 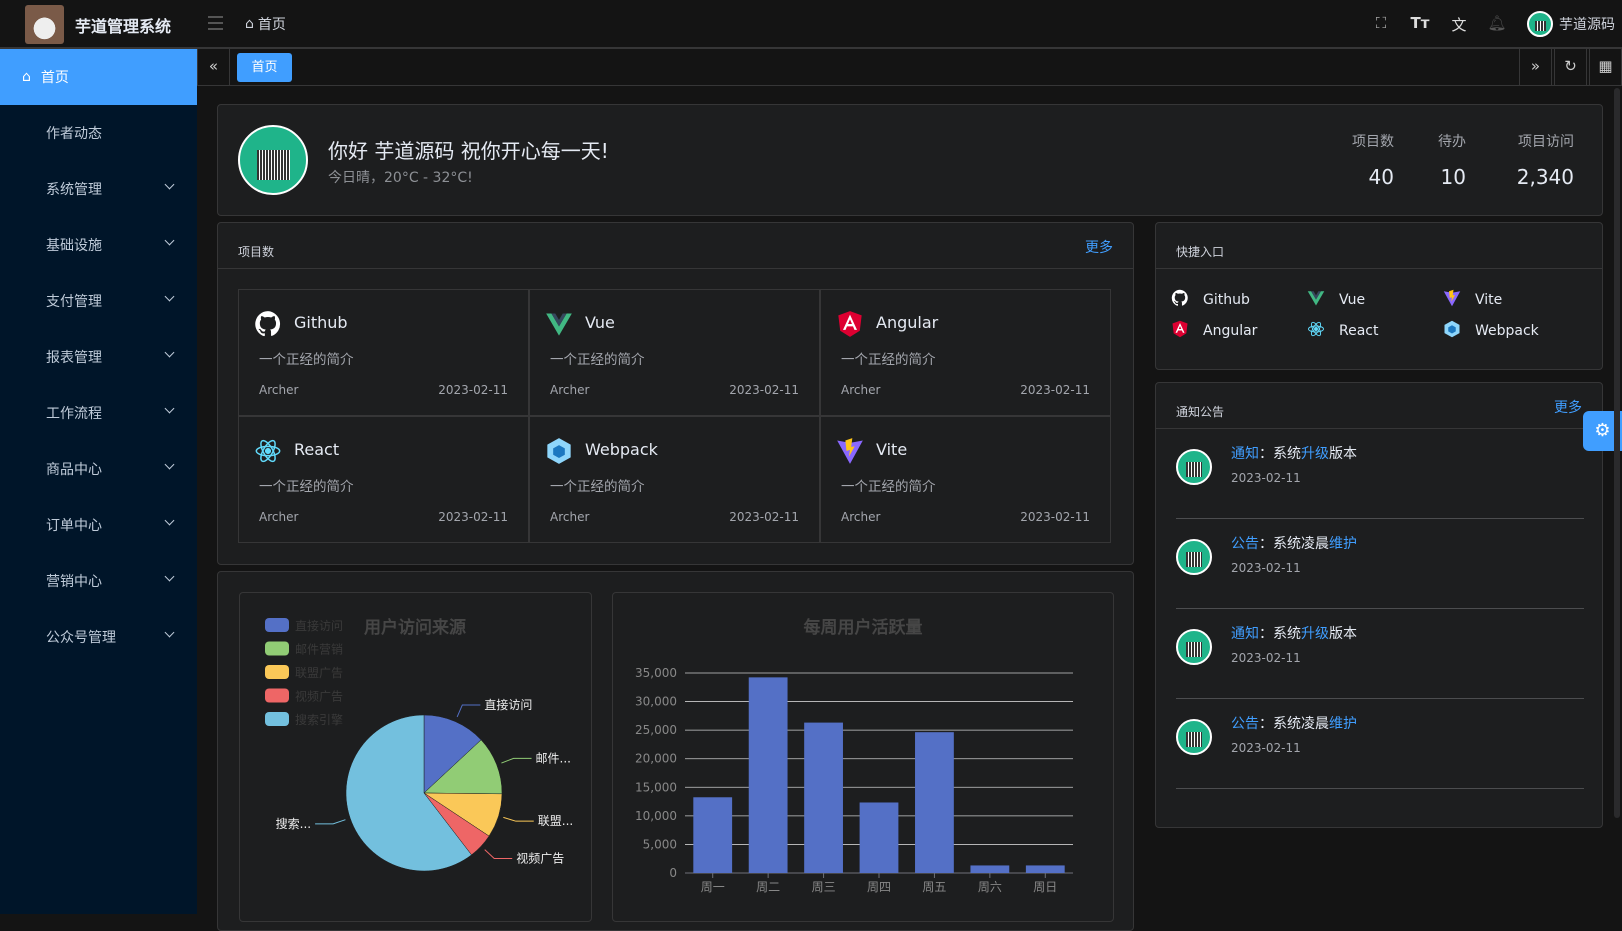 What do you see at coordinates (383, 479) in the screenshot?
I see `project-card: React 一个正经的简介 Archer 2023-02-11` at bounding box center [383, 479].